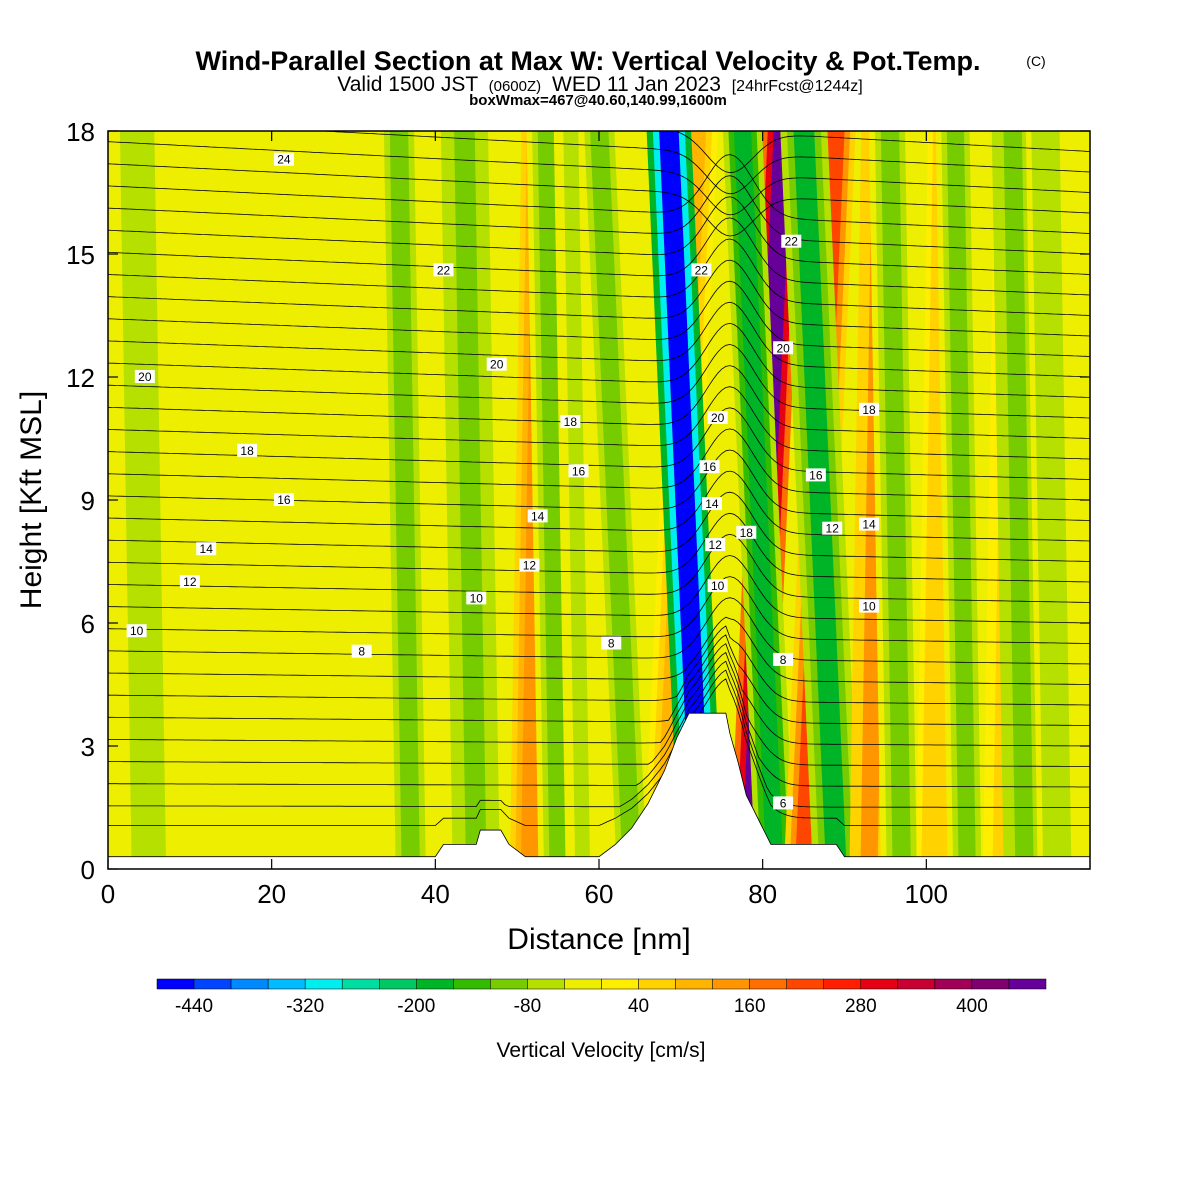 The width and height of the screenshot is (1200, 1200). I want to click on svg-text: 20, so click(497, 365).